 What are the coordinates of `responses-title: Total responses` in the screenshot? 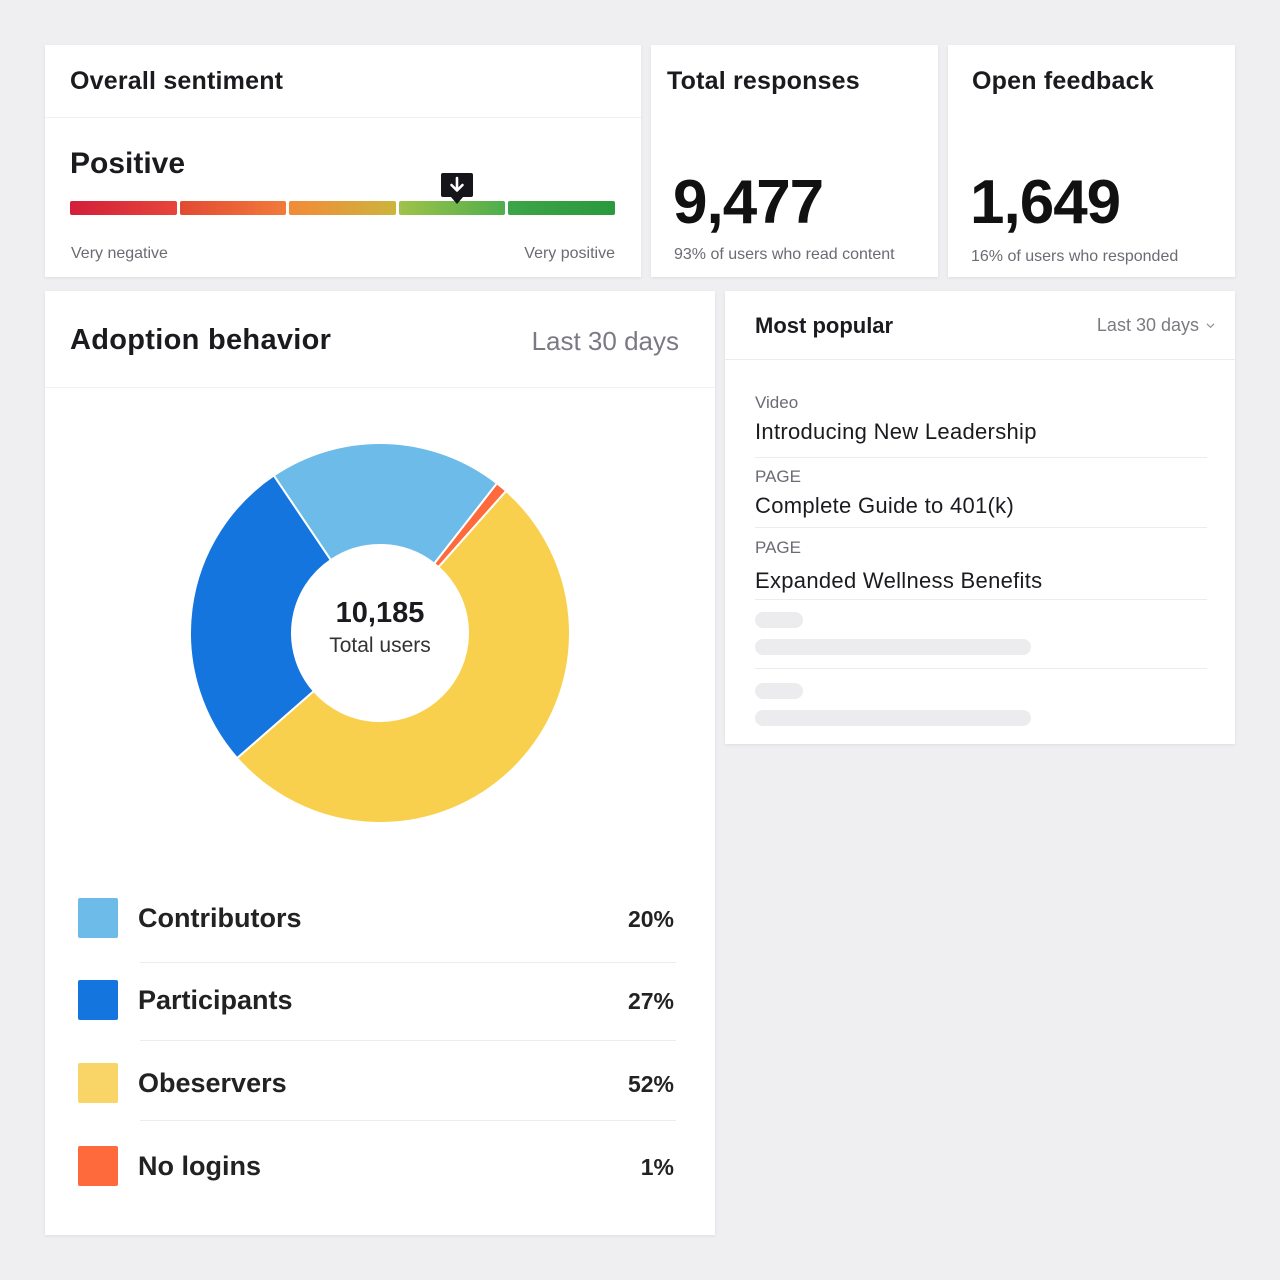 It's located at (763, 81).